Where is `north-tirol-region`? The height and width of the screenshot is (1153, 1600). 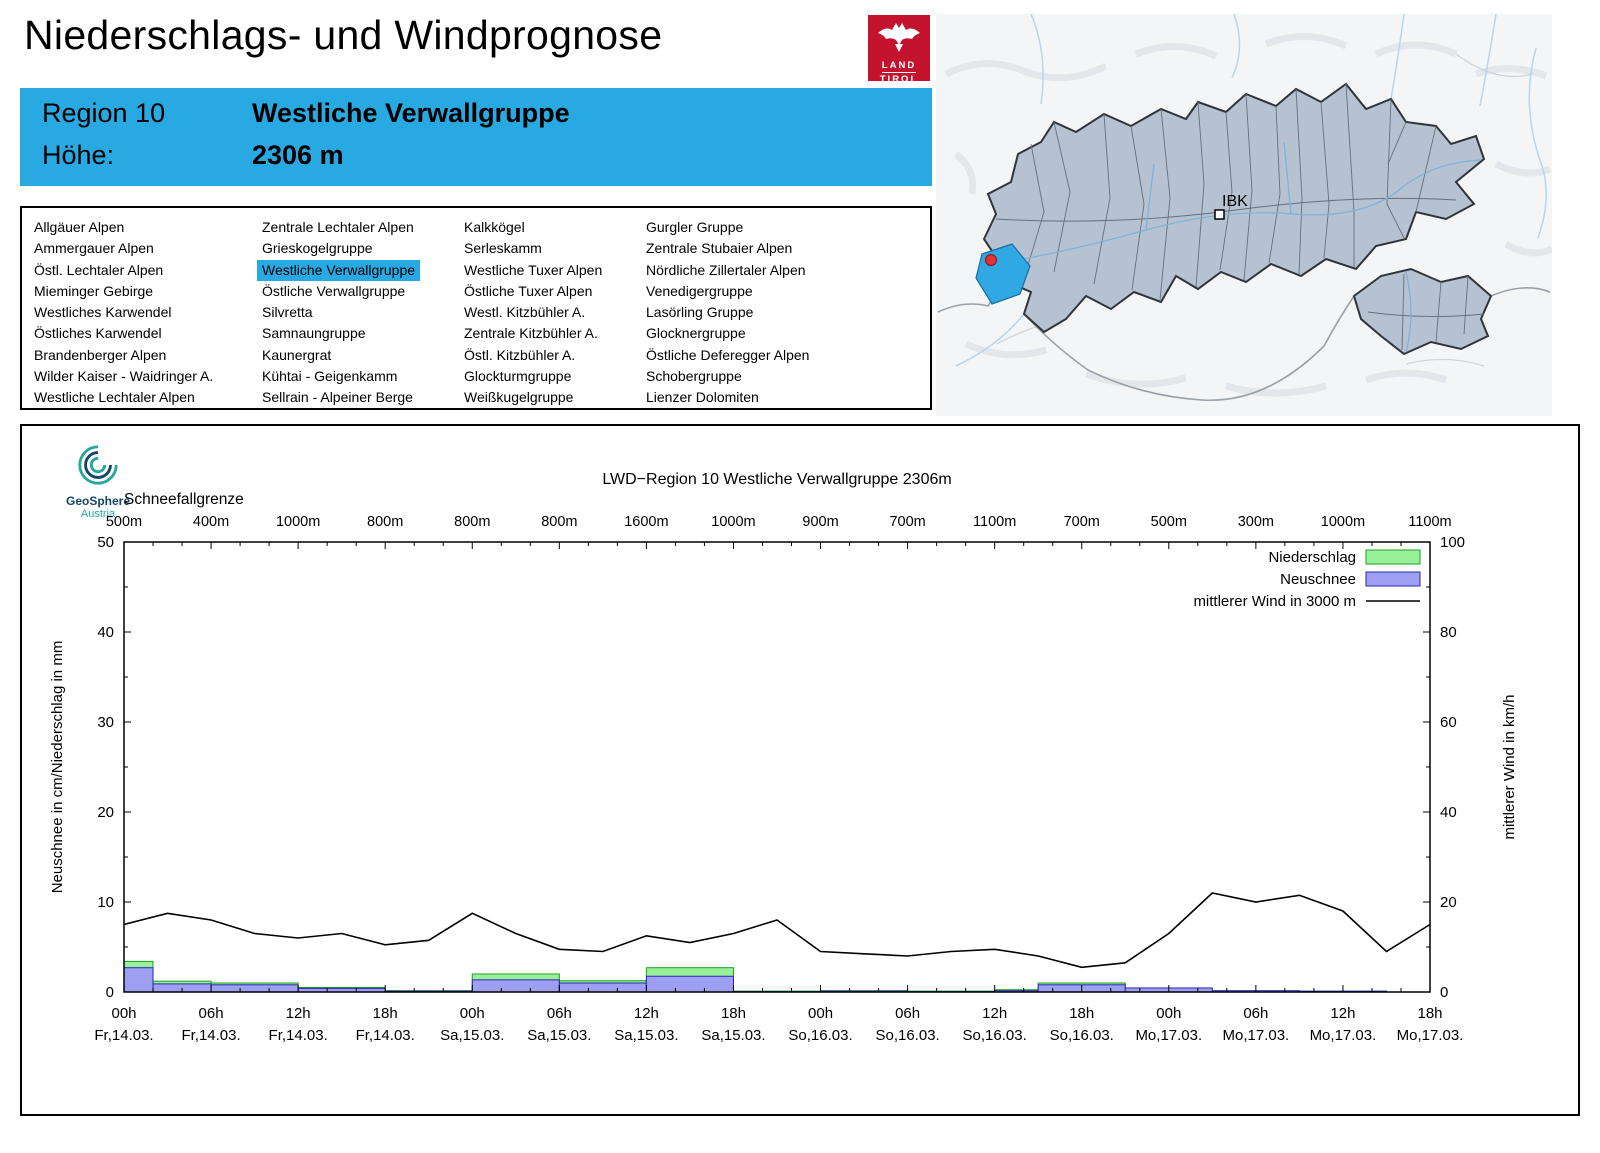
north-tirol-region is located at coordinates (1234, 208).